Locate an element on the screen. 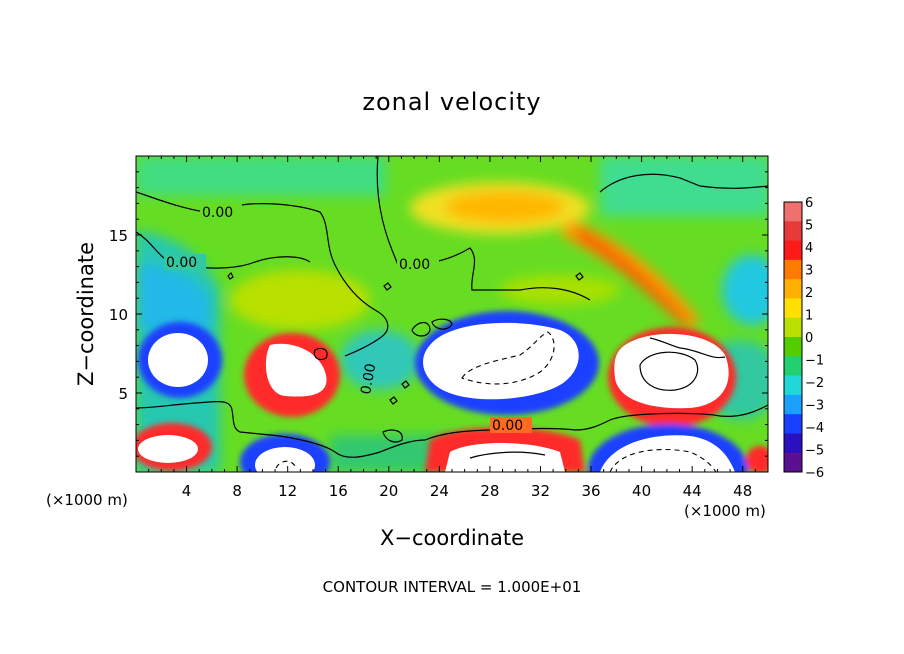 The width and height of the screenshot is (904, 654). colorbar-label: 6 is located at coordinates (809, 203).